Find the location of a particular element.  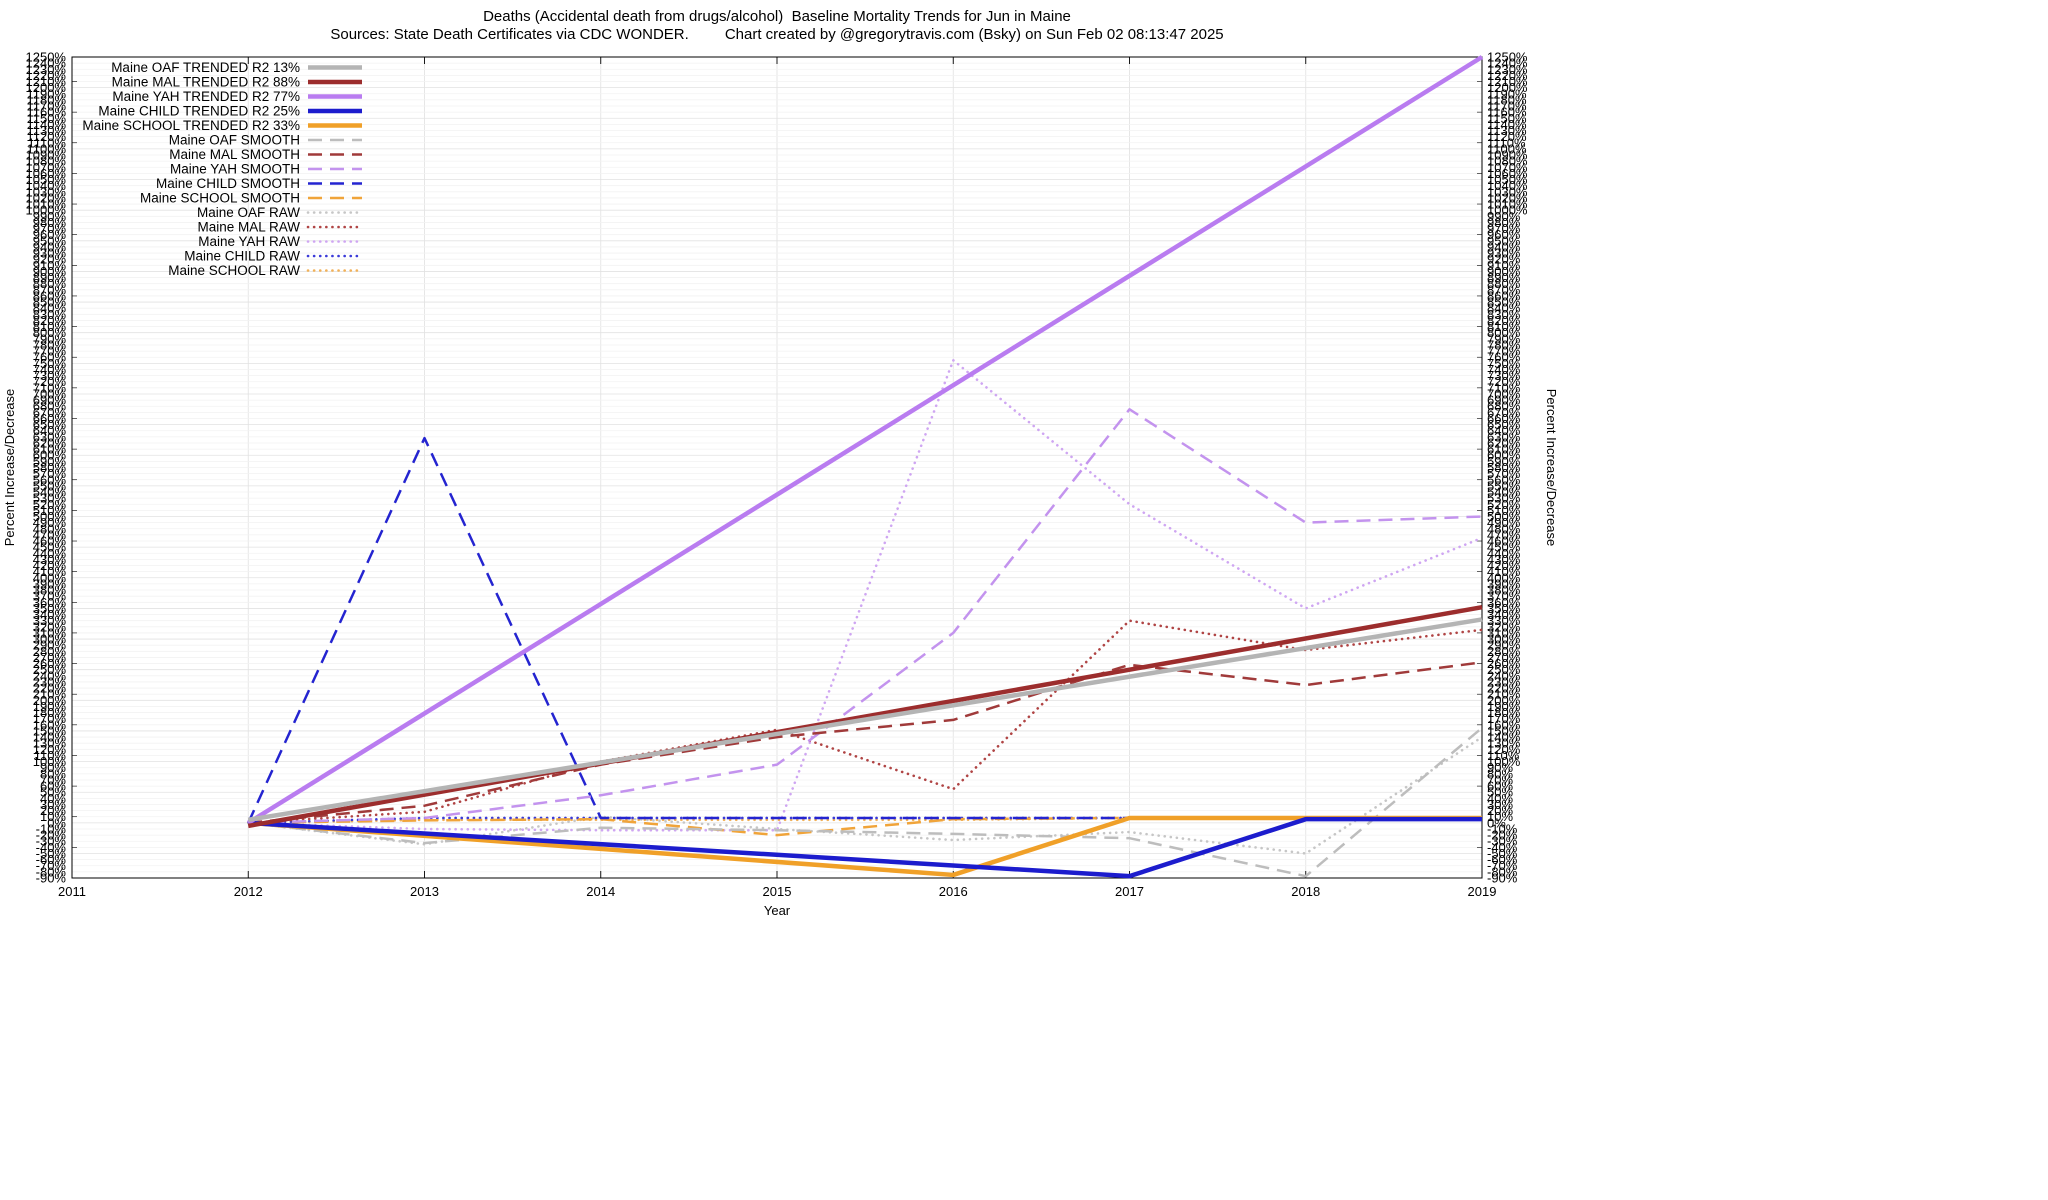

y-tick-label-right: 1130% is located at coordinates (1507, 130).